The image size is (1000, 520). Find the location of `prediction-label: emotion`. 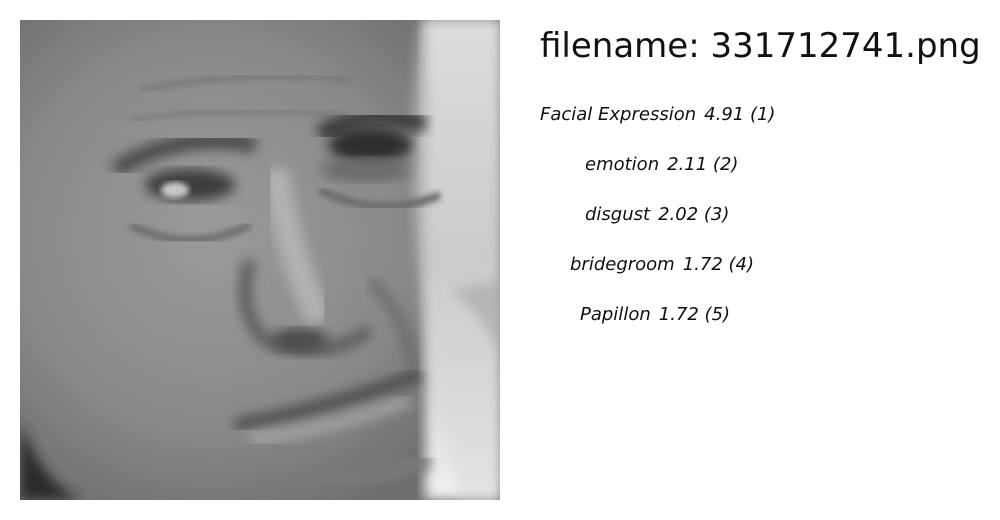

prediction-label: emotion is located at coordinates (622, 164).